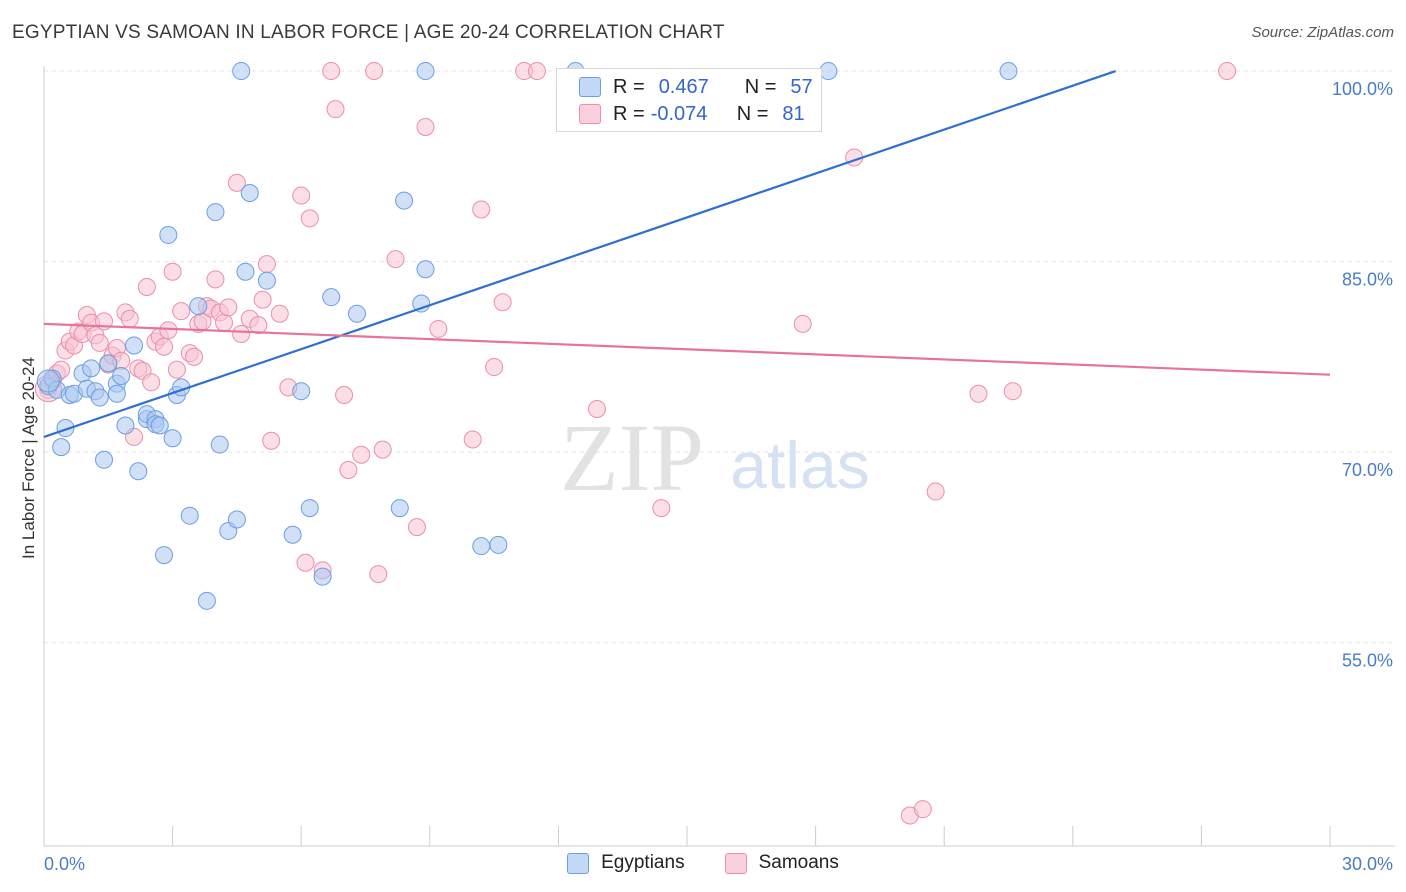 The width and height of the screenshot is (1406, 892). I want to click on egyptians-r-value: 0.467, so click(683, 86).